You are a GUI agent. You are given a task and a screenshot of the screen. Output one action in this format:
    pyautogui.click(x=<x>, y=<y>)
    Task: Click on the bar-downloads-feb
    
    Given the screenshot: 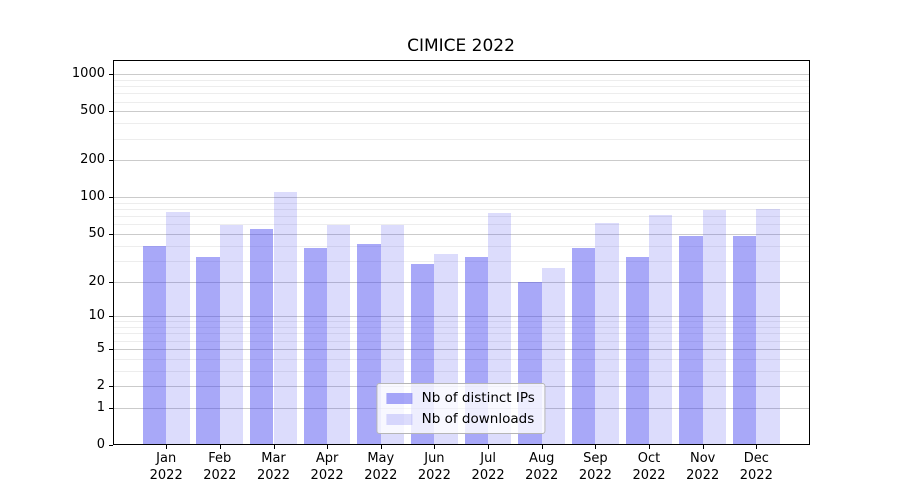 What is the action you would take?
    pyautogui.click(x=231, y=335)
    